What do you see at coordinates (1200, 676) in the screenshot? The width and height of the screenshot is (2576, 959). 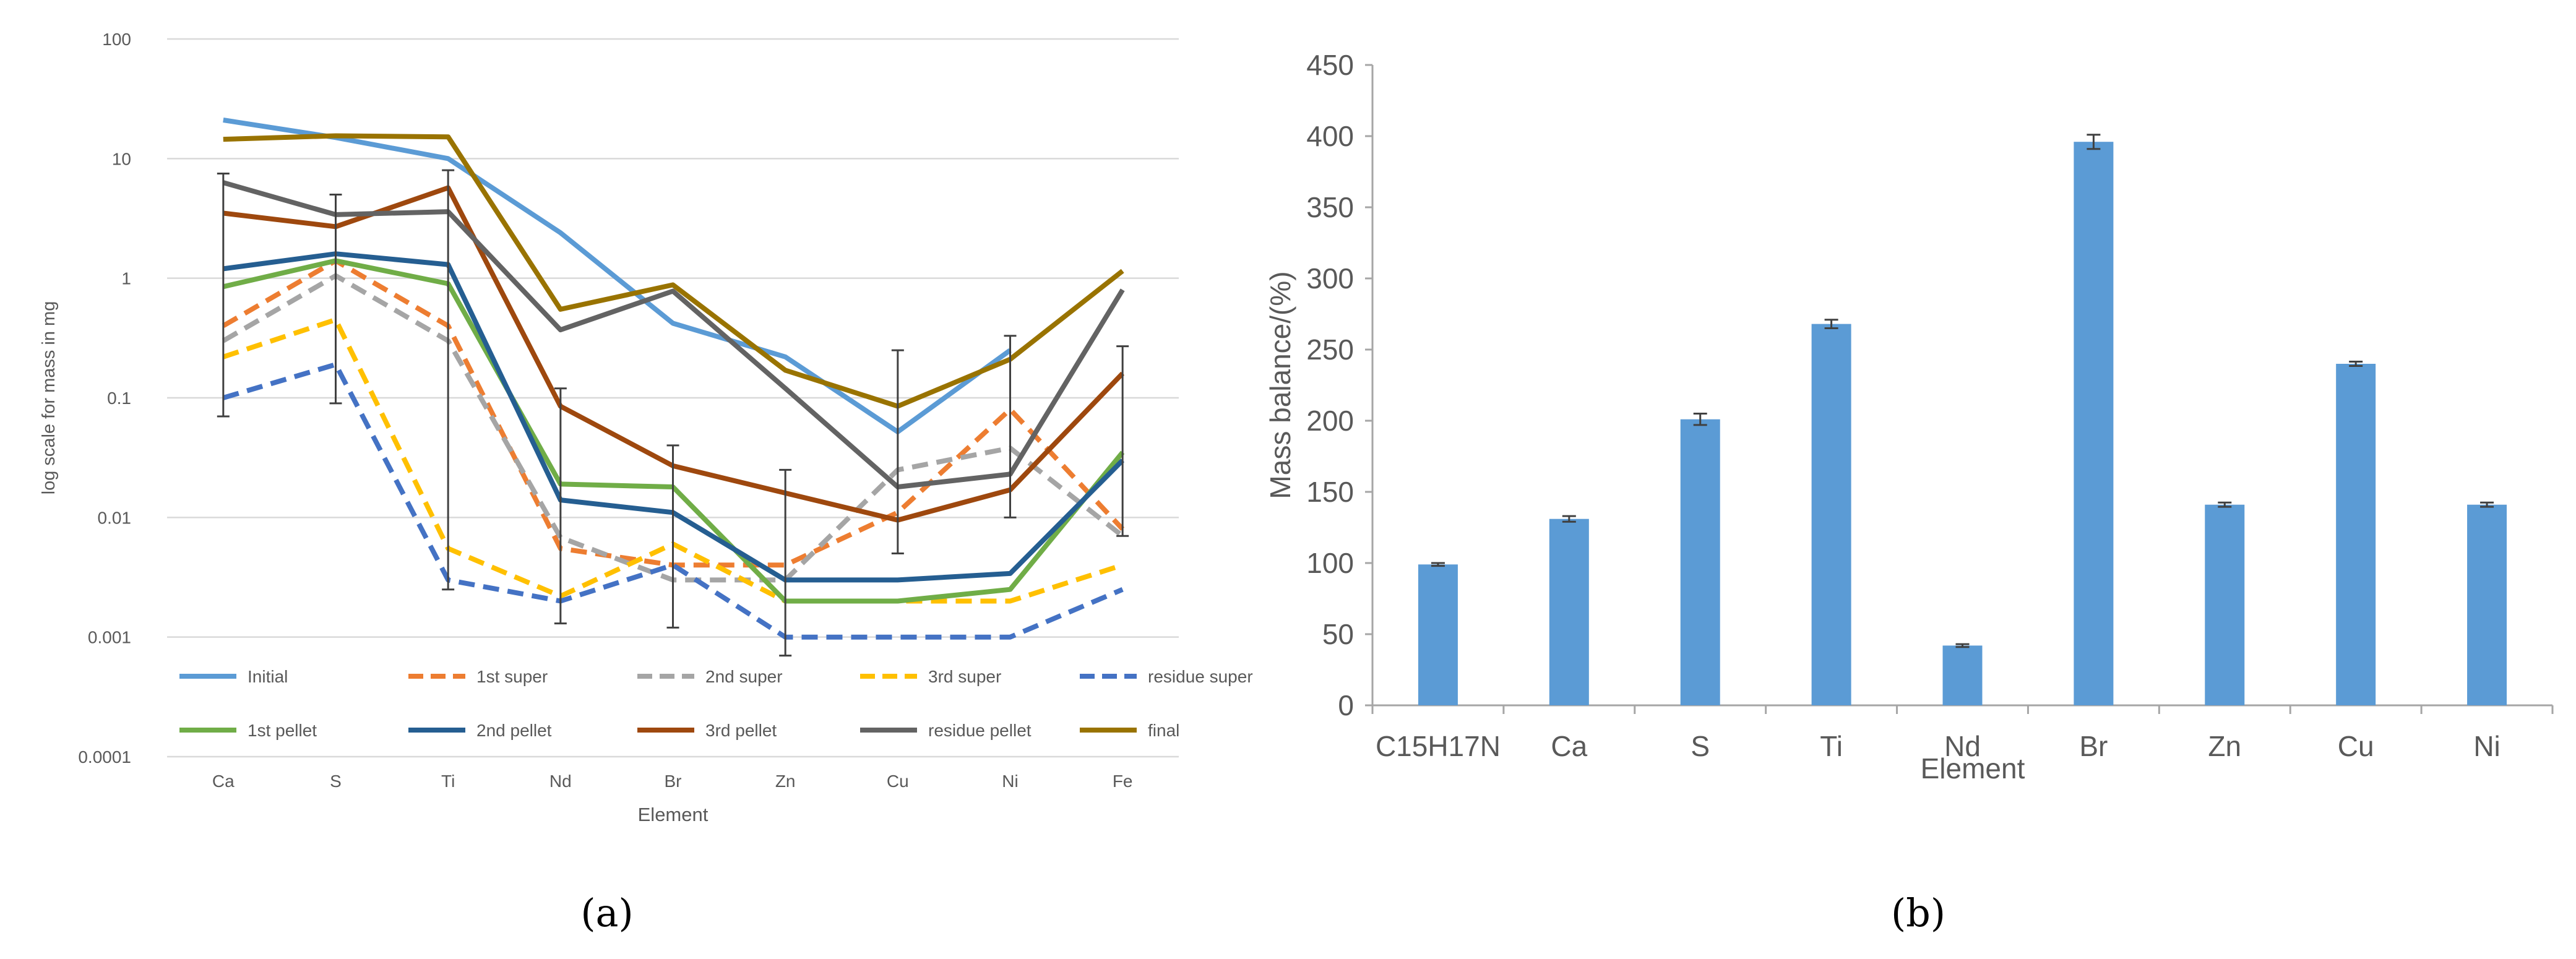 I see `legend-label: residue super` at bounding box center [1200, 676].